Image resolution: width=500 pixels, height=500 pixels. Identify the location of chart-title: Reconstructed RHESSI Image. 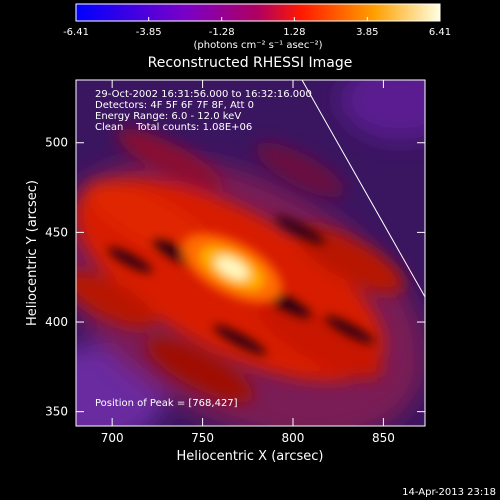
(250, 63).